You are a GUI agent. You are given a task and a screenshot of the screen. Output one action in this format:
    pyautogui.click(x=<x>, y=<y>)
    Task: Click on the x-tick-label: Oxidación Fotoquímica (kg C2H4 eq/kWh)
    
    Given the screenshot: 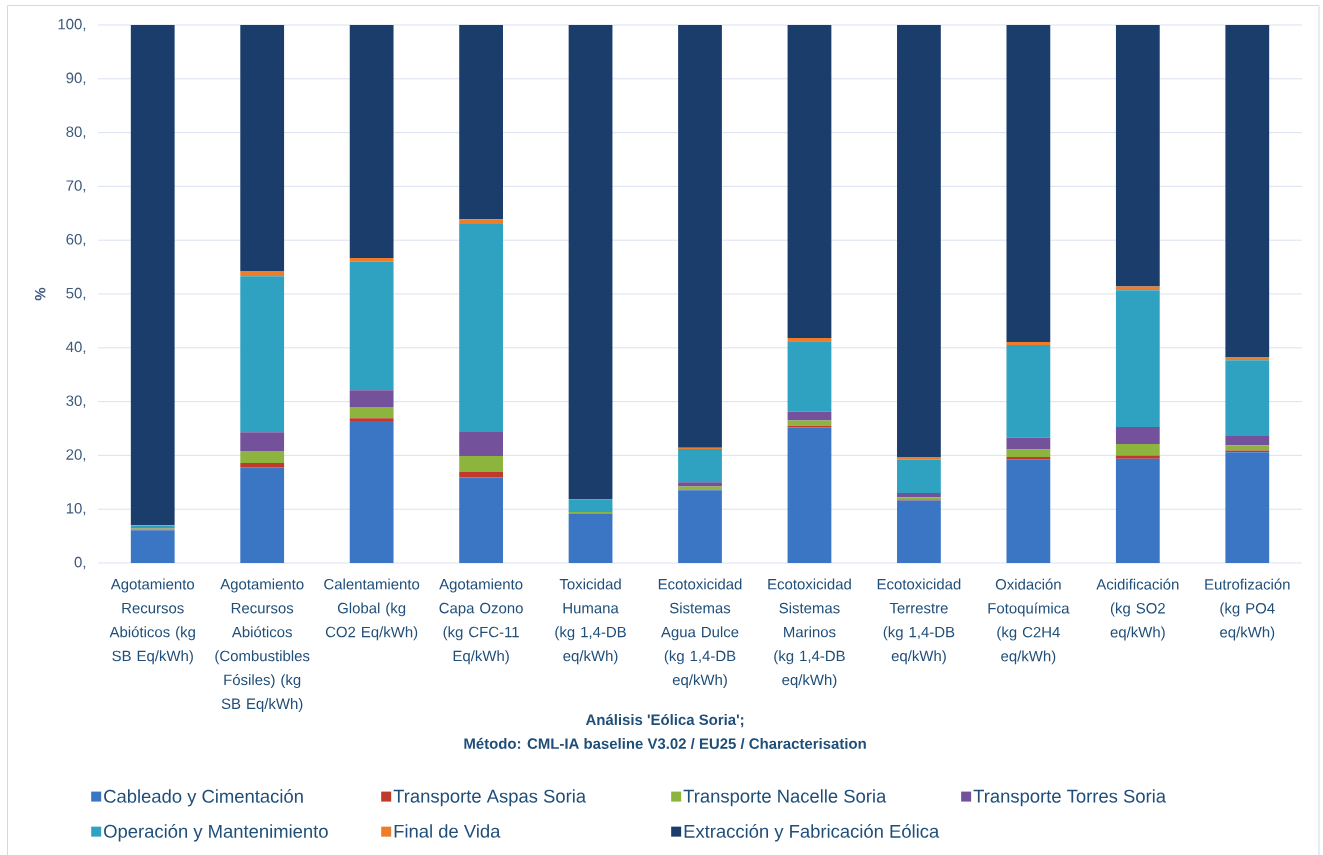 What is the action you would take?
    pyautogui.click(x=1029, y=621)
    